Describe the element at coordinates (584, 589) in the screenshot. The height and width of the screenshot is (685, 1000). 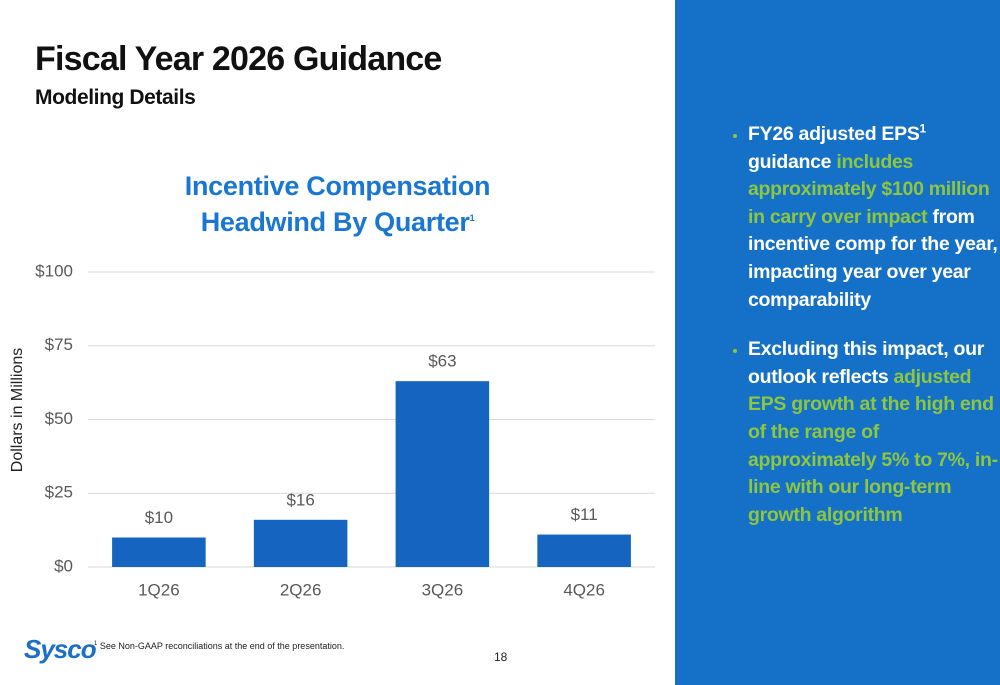
I see `x-tick-label: 4Q26` at that location.